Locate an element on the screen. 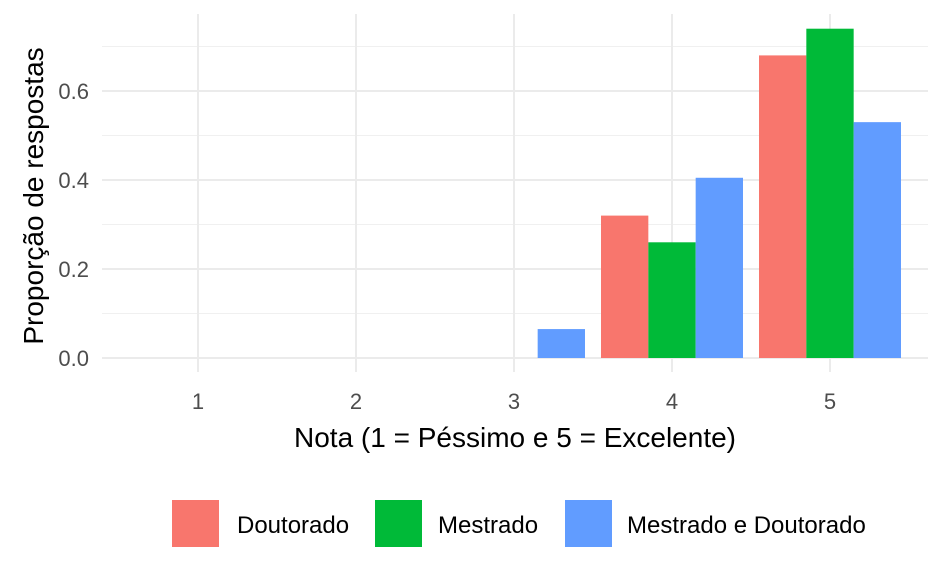 The width and height of the screenshot is (942, 582). x-tick-label: 2 is located at coordinates (356, 401).